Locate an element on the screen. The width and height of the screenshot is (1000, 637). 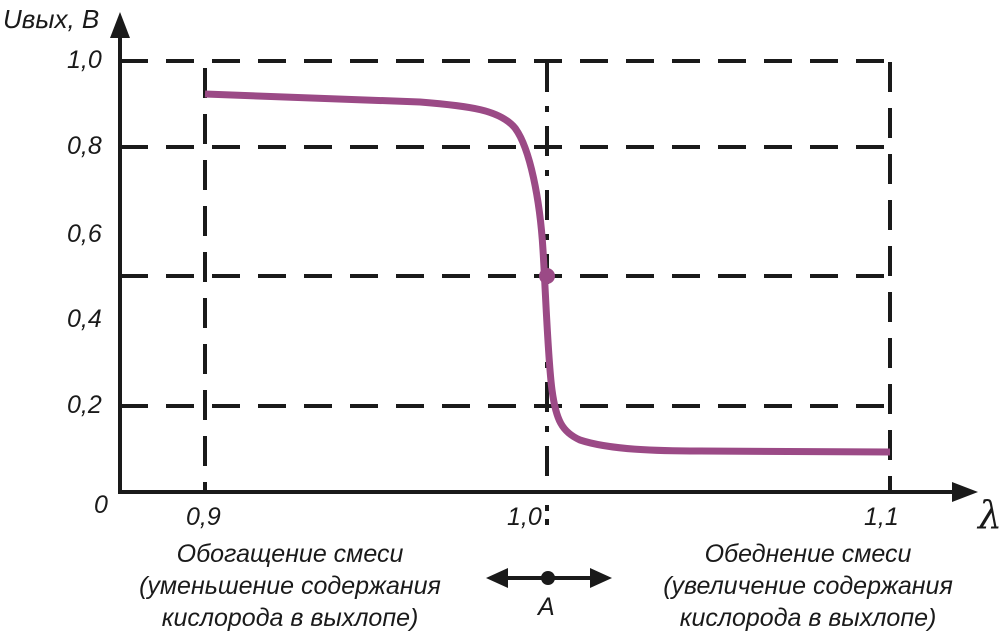
origin-label: 0 is located at coordinates (101, 505).